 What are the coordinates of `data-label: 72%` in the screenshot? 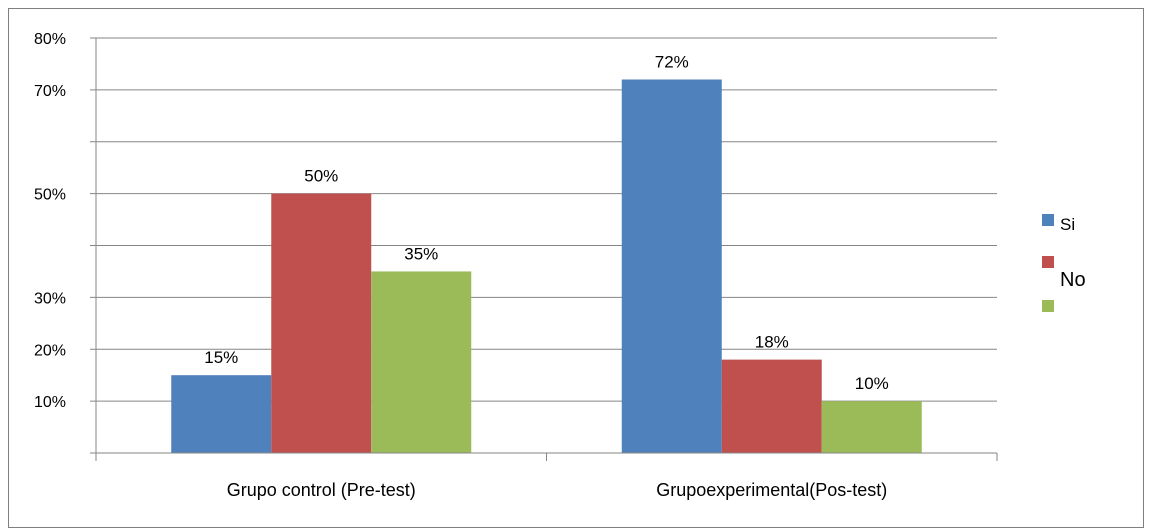 It's located at (672, 62).